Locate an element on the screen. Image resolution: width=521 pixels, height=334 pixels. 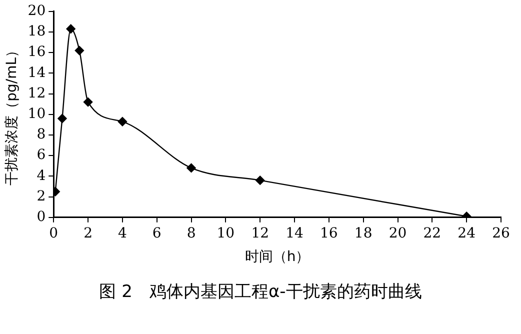
y-tick-label: 18 is located at coordinates (37, 32).